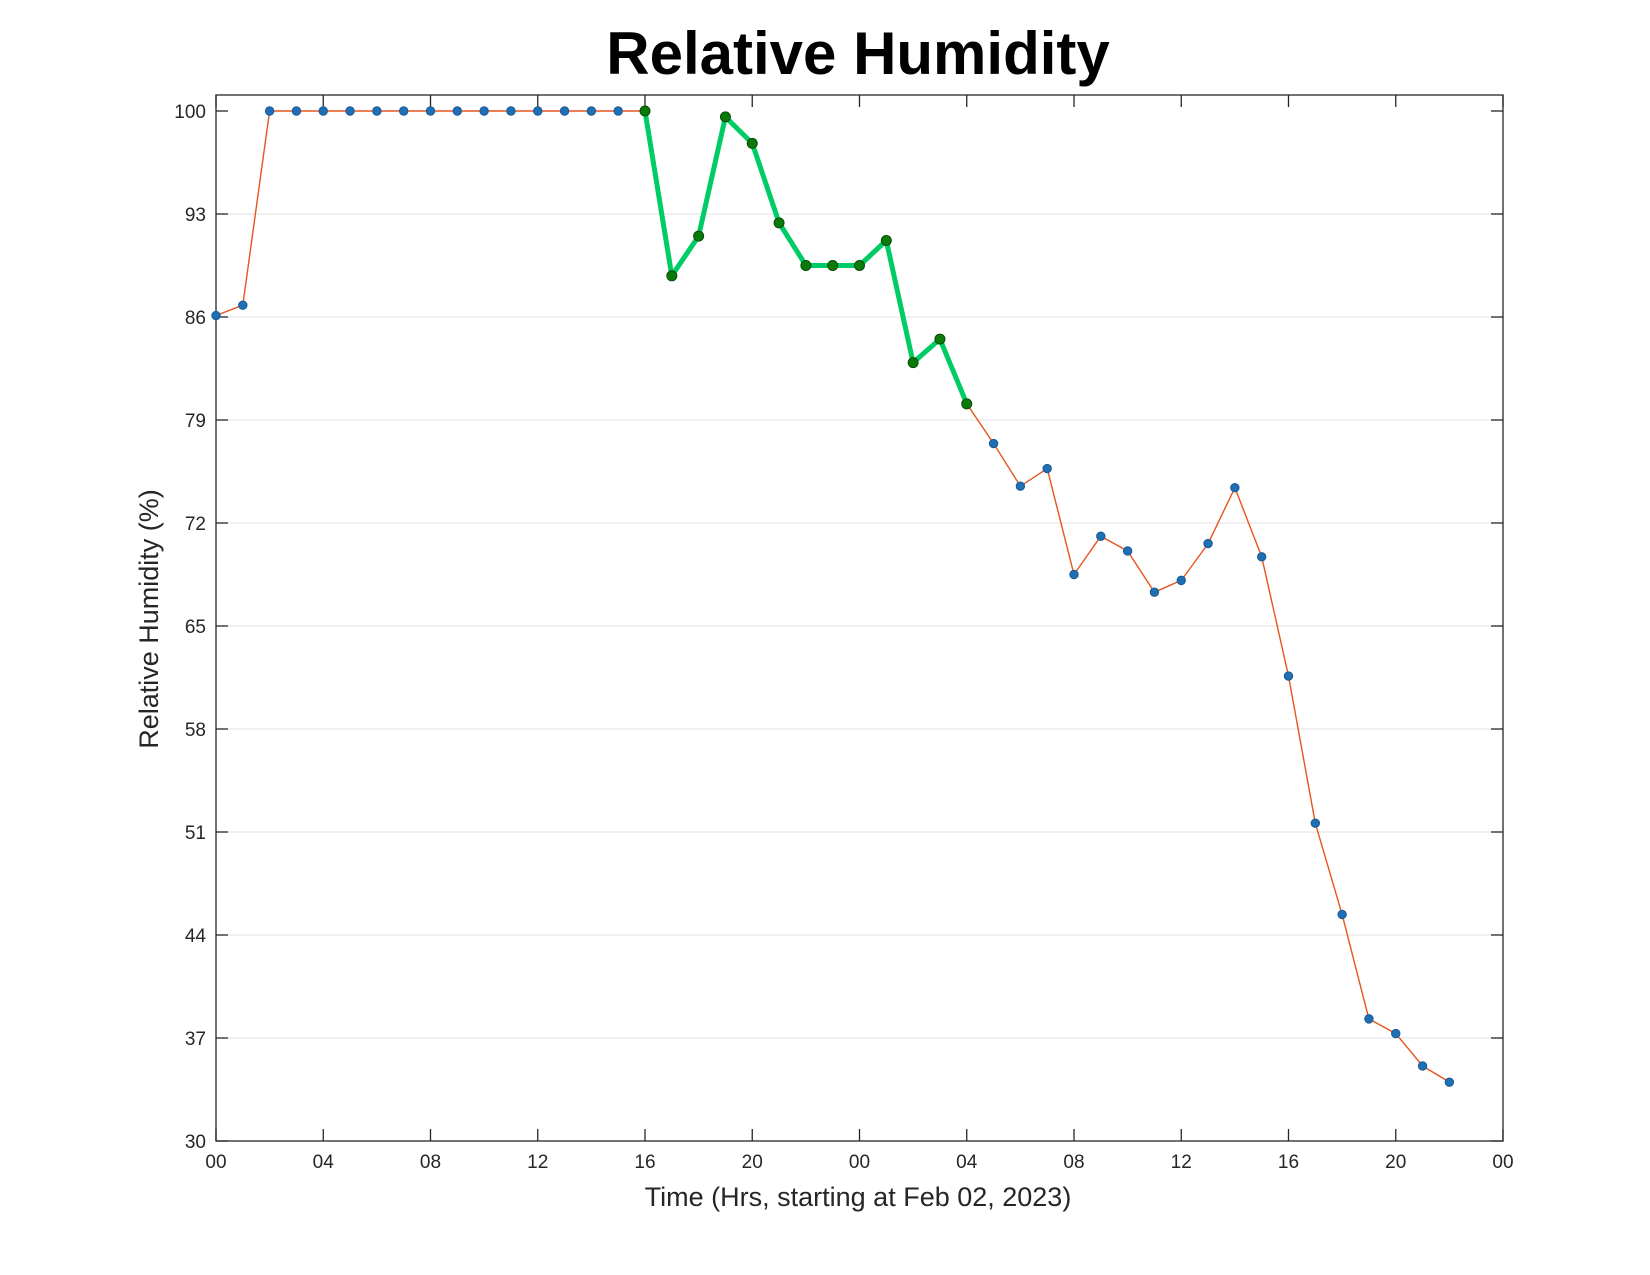 The image size is (1650, 1275). Describe the element at coordinates (196, 936) in the screenshot. I see `y-tick-label: 44` at that location.